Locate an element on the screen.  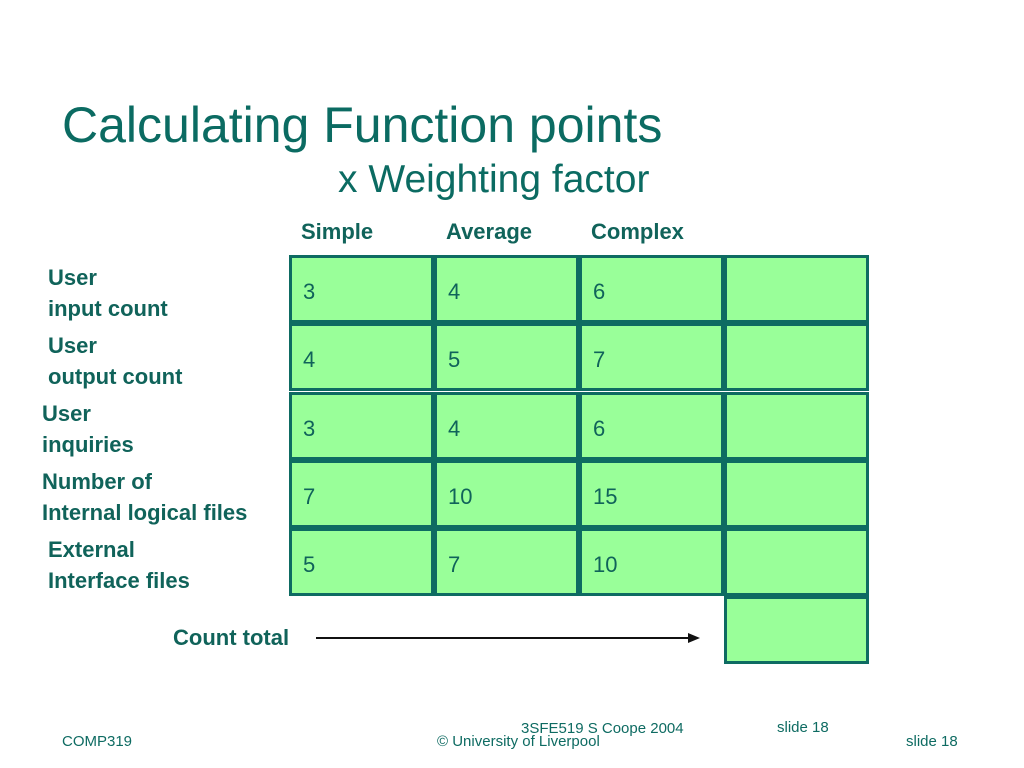
row-label-line: External is located at coordinates (91, 549).